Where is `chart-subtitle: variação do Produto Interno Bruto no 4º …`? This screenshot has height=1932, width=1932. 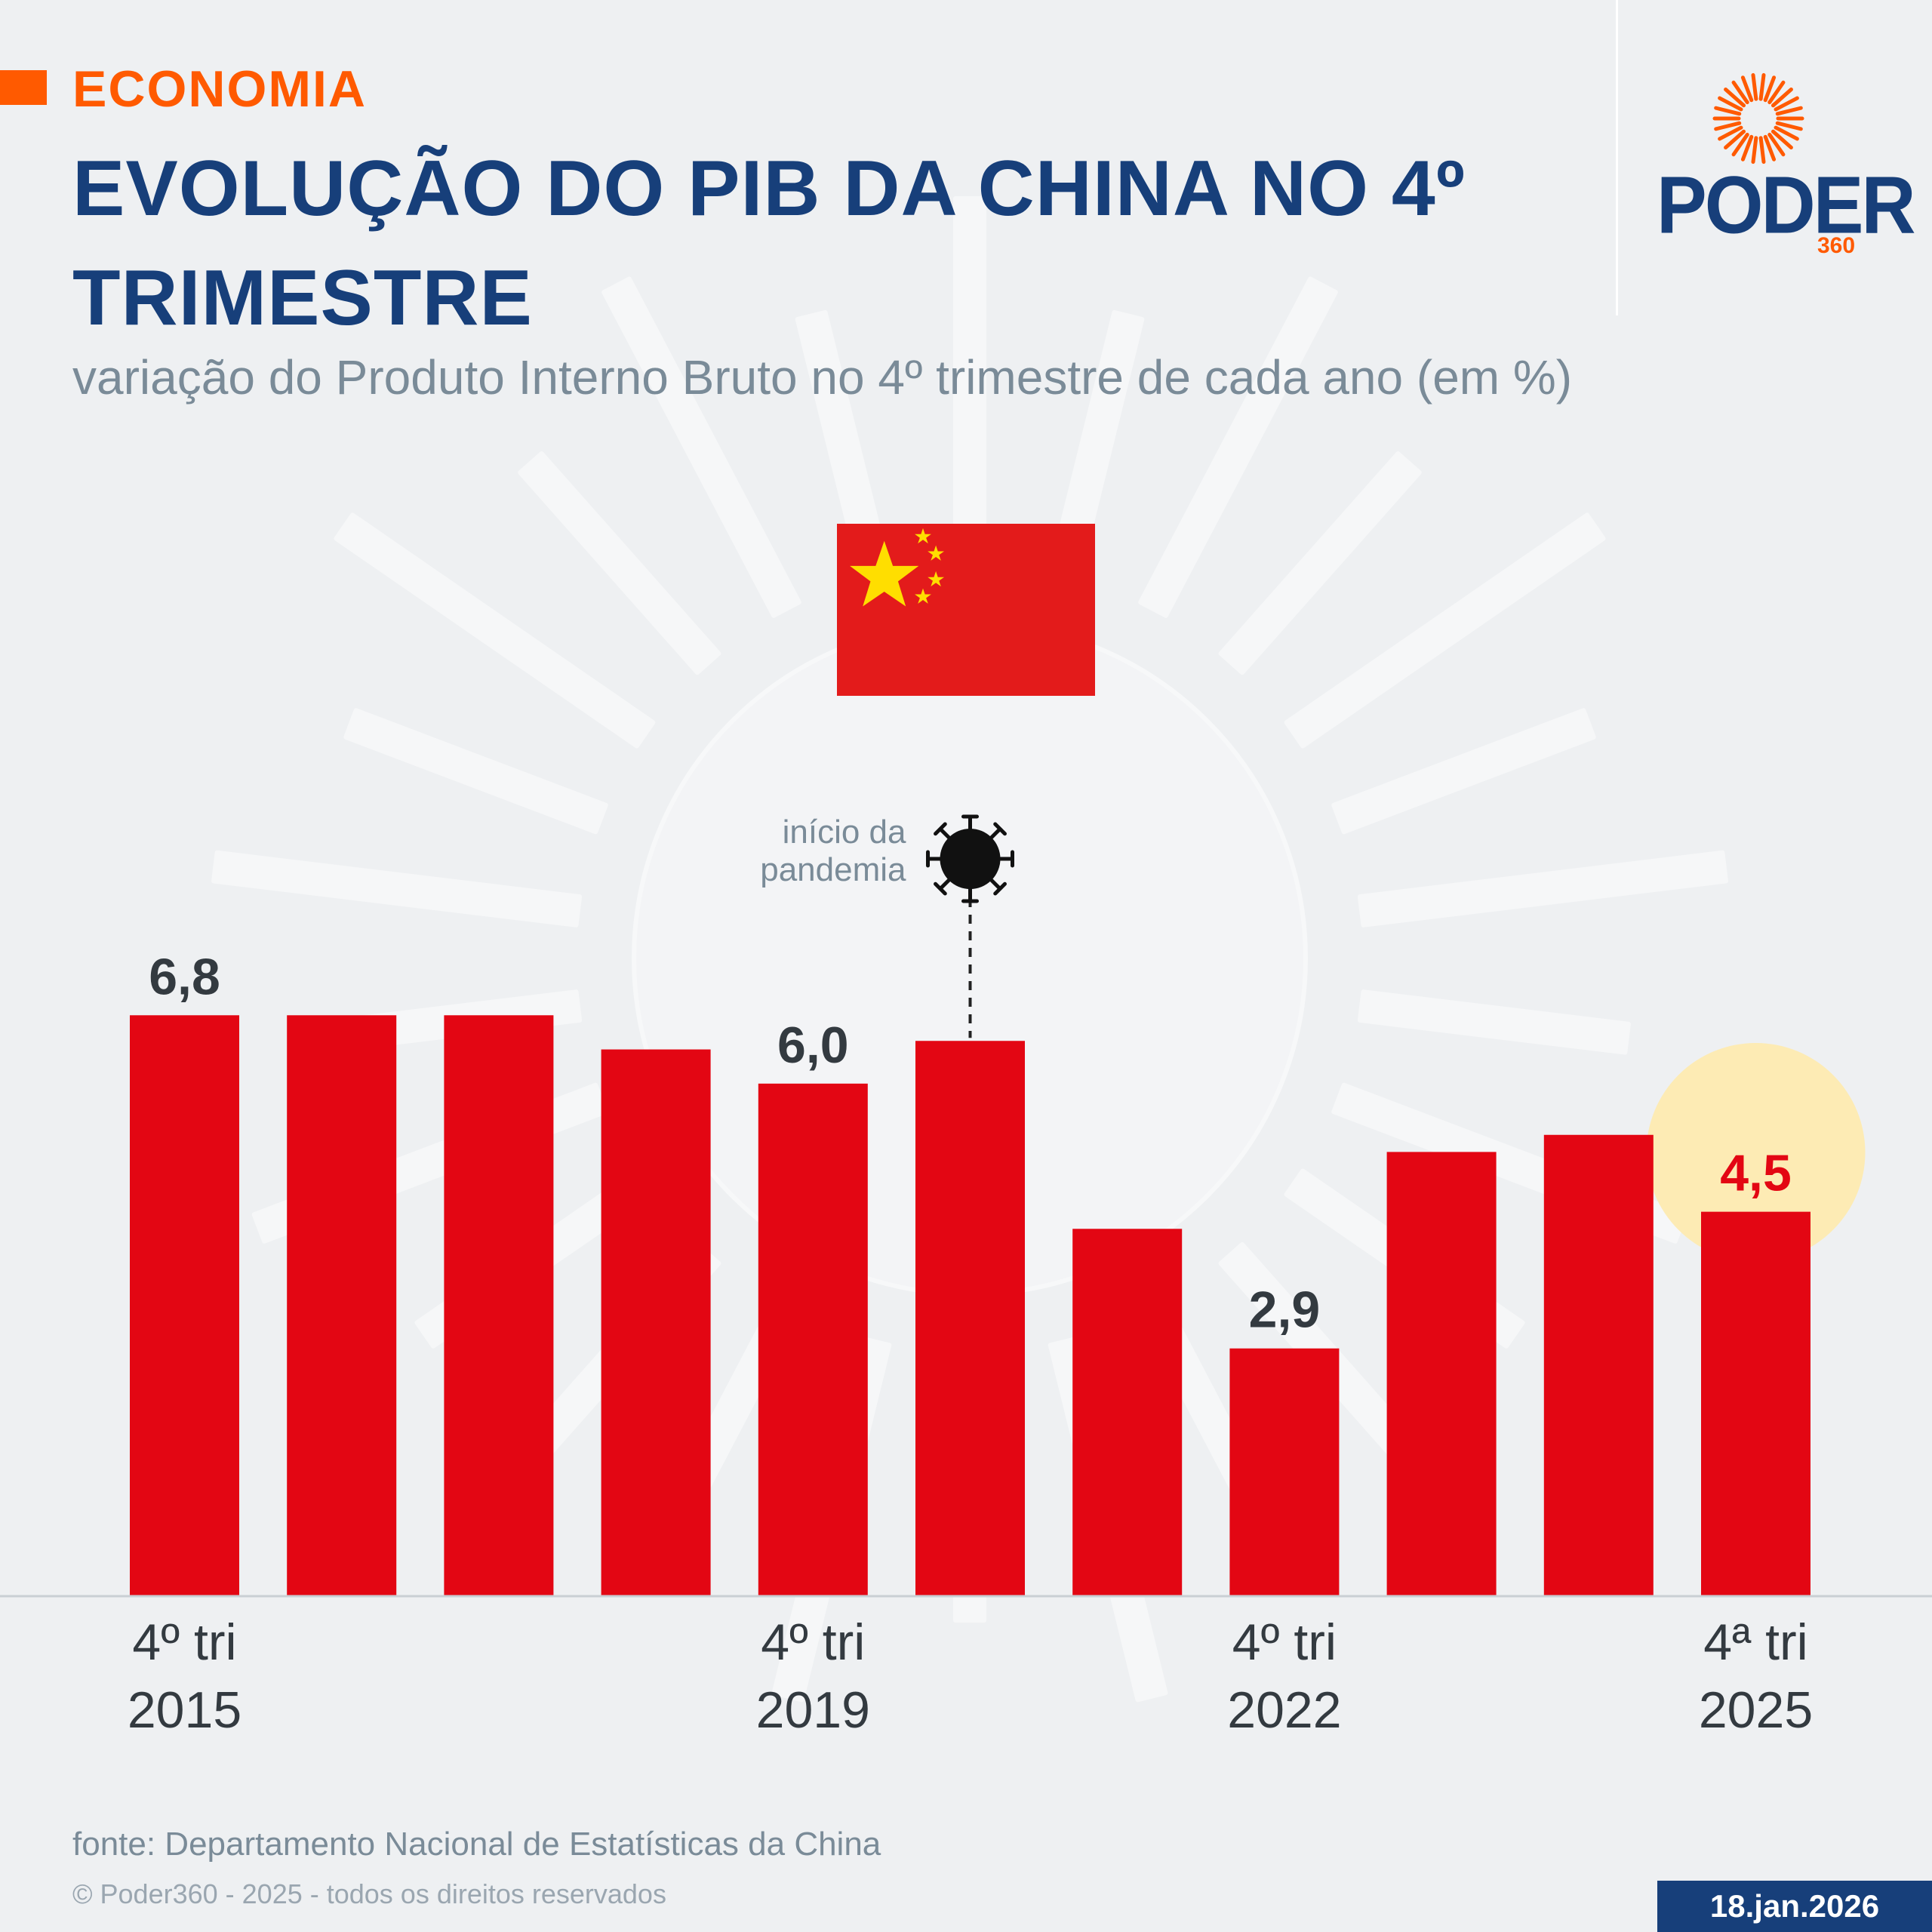
chart-subtitle: variação do Produto Interno Bruto no 4º … is located at coordinates (822, 377).